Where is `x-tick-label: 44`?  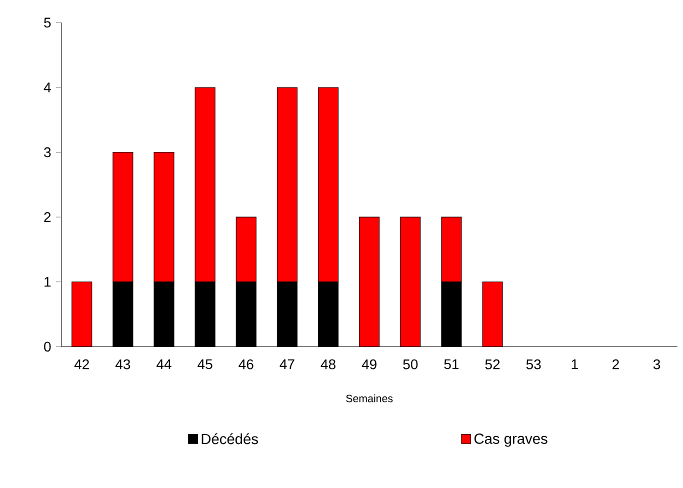
x-tick-label: 44 is located at coordinates (164, 364).